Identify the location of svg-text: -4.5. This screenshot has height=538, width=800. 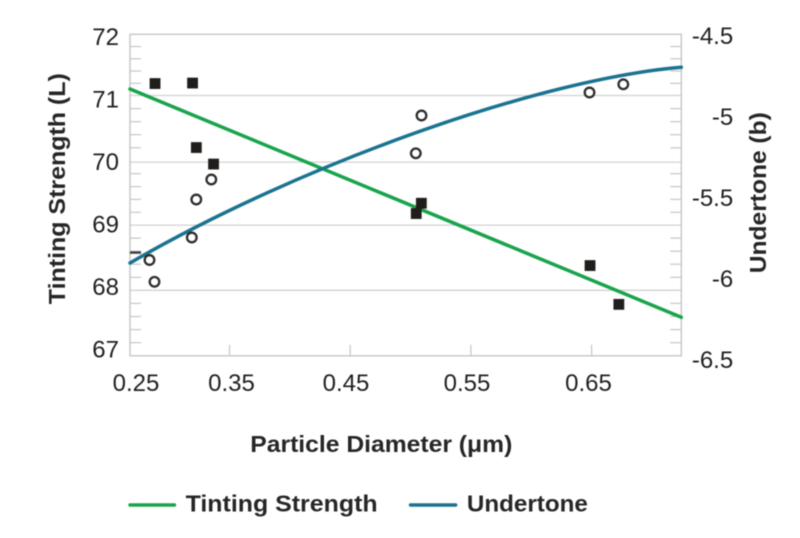
(712, 36).